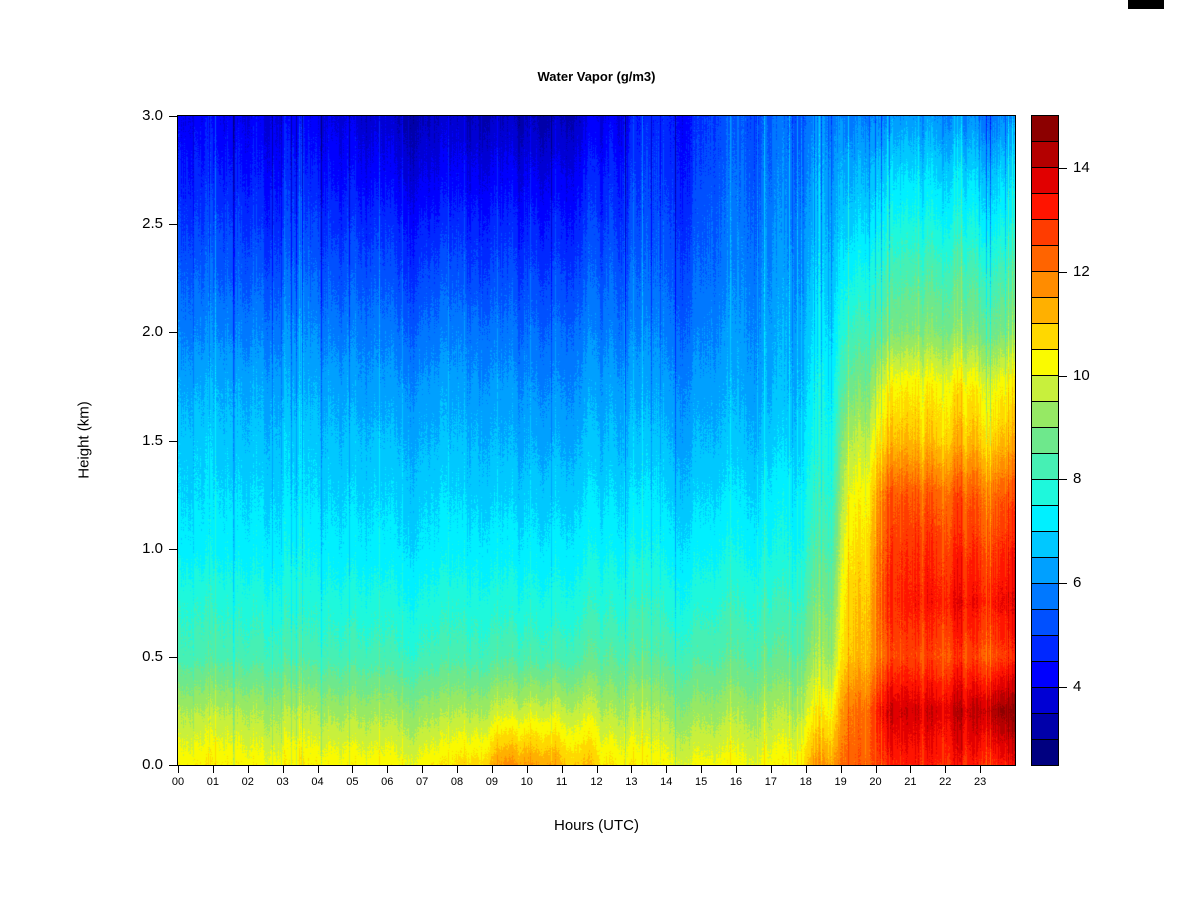  What do you see at coordinates (152, 440) in the screenshot?
I see `y-tick-label: 1.5` at bounding box center [152, 440].